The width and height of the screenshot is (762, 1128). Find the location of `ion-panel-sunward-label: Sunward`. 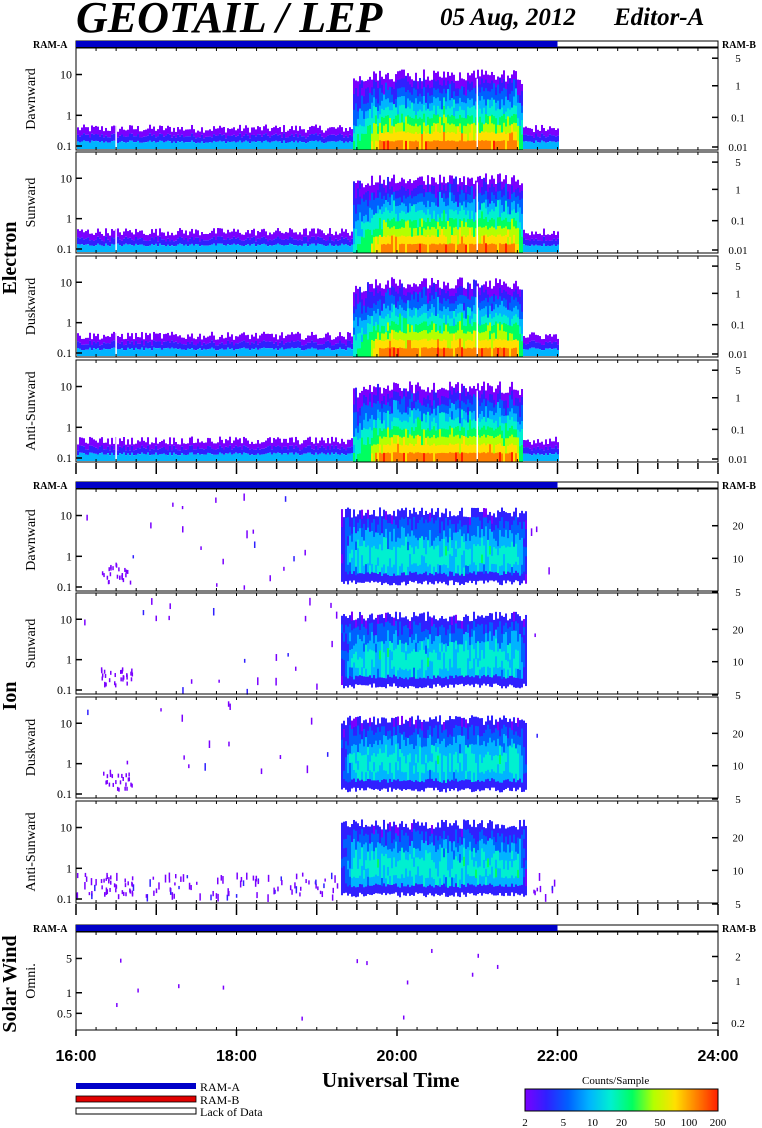

ion-panel-sunward-label: Sunward is located at coordinates (31, 644).